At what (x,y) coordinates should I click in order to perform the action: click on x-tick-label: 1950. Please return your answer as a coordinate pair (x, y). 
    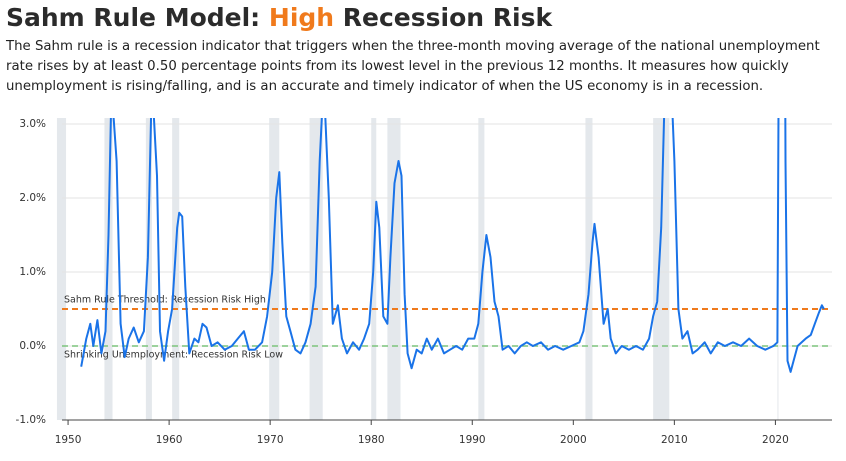
    Looking at the image, I should click on (68, 440).